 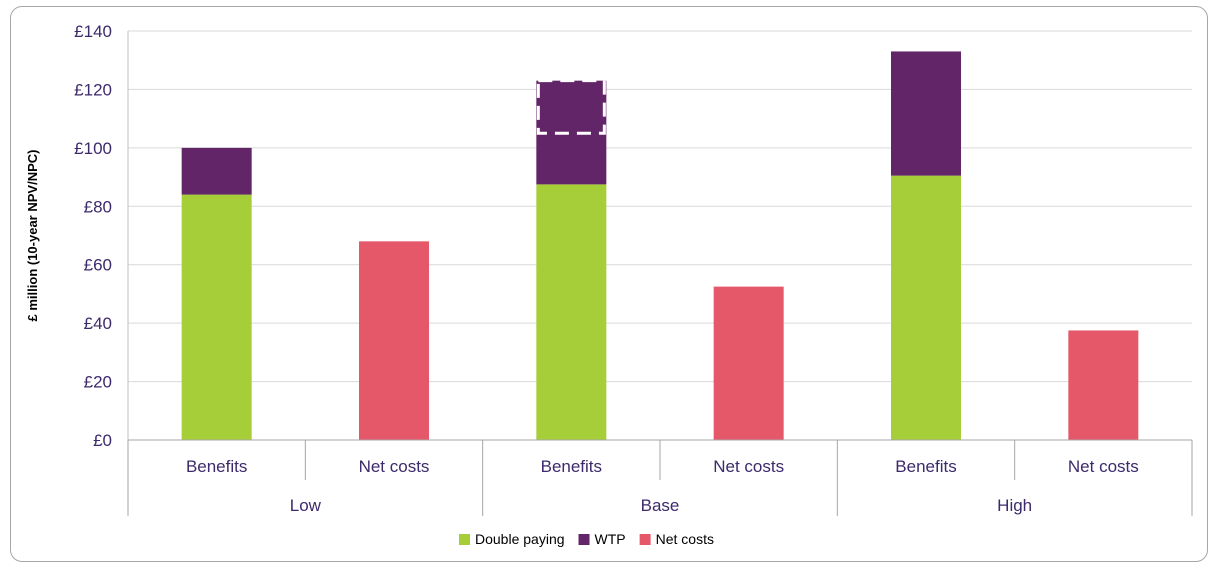 What do you see at coordinates (610, 539) in the screenshot?
I see `legend-label: WTP` at bounding box center [610, 539].